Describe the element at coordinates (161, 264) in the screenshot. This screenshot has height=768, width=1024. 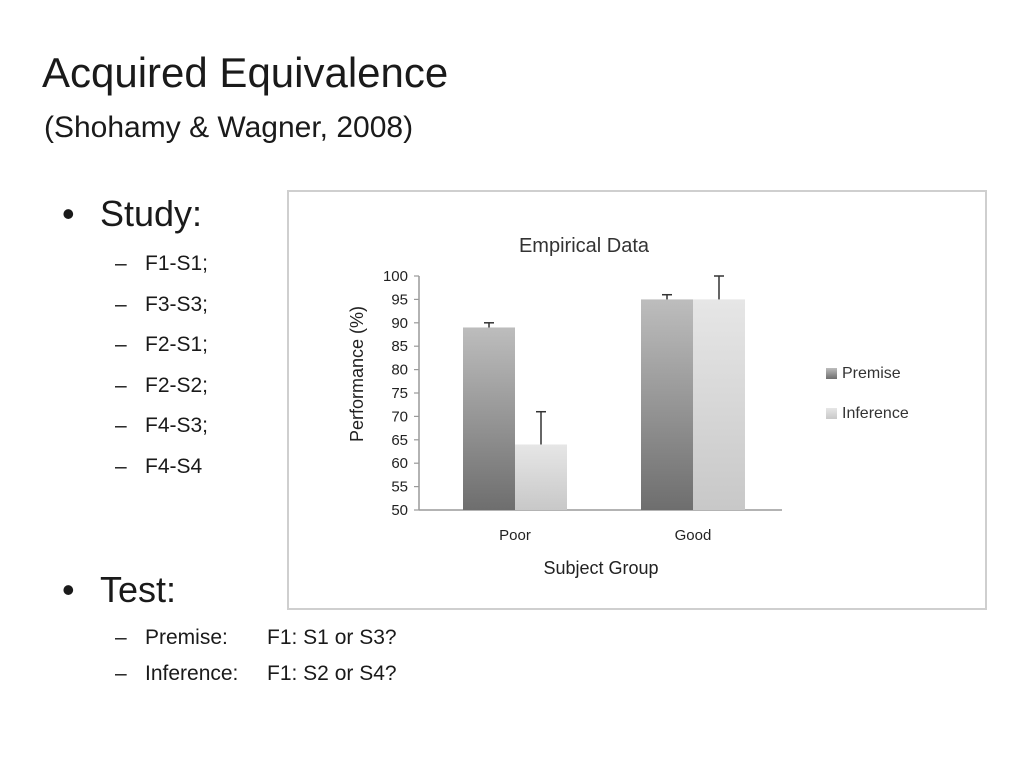
I see `list-item: – F1-S1;` at that location.